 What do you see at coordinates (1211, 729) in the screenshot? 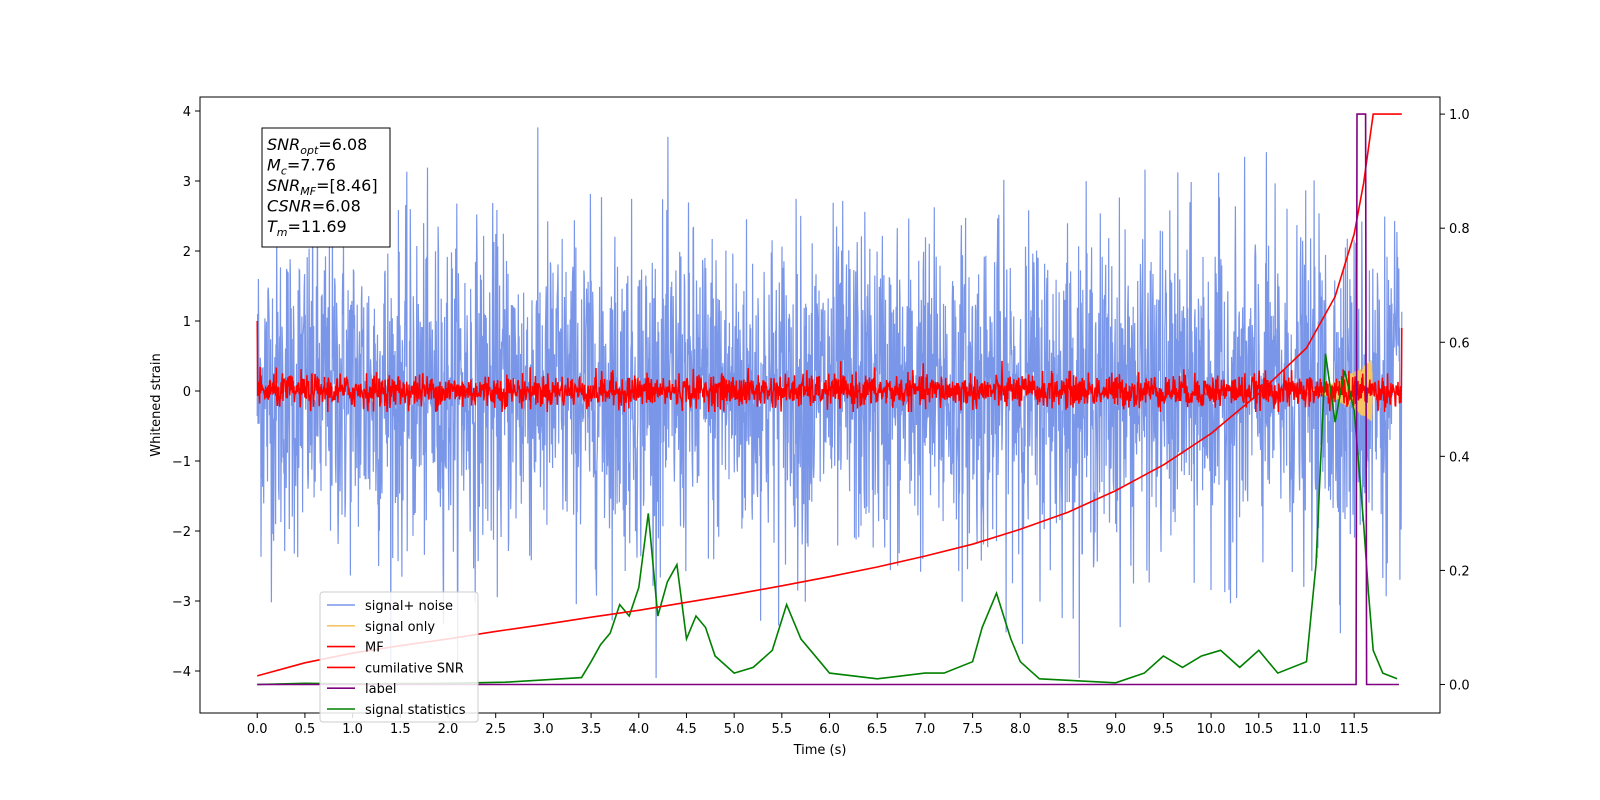
I see `x-tick-label: 10.0` at bounding box center [1211, 729].